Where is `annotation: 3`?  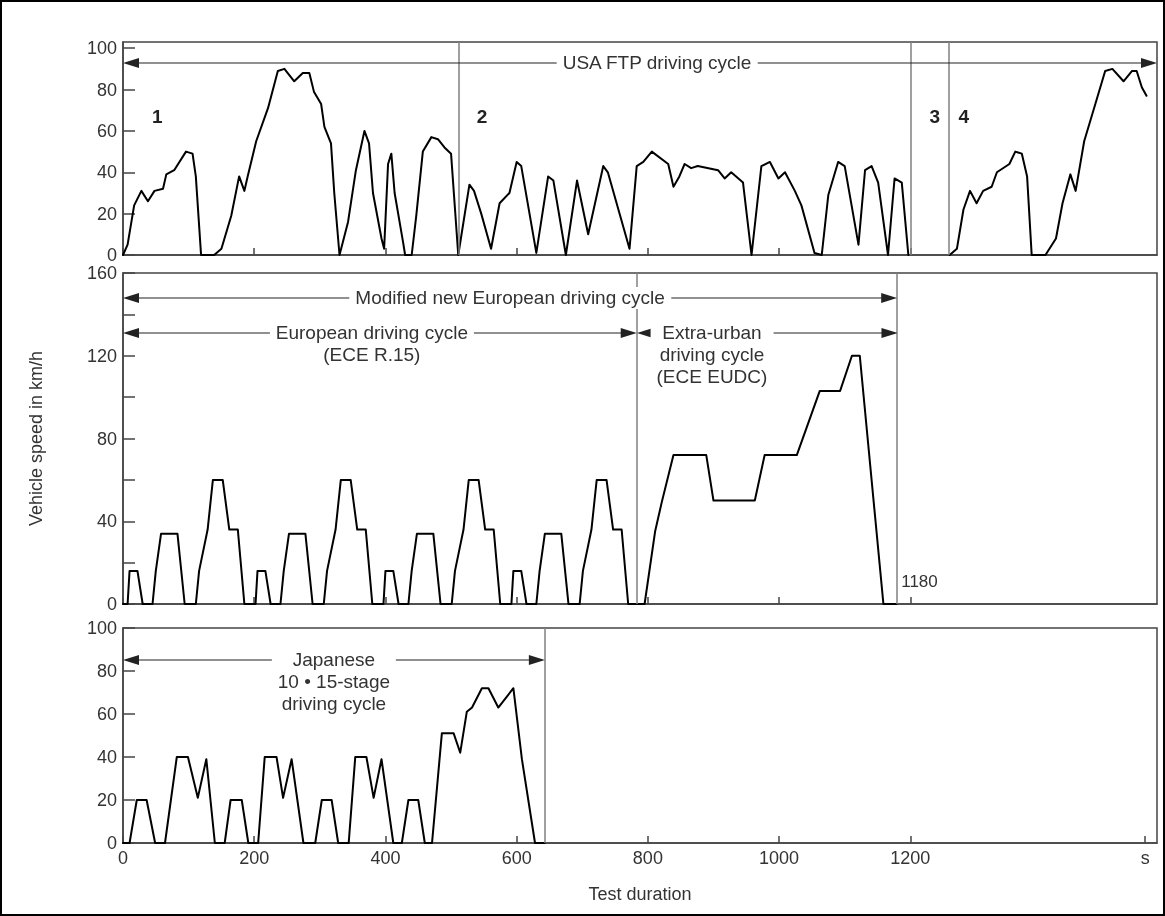
annotation: 3 is located at coordinates (935, 116).